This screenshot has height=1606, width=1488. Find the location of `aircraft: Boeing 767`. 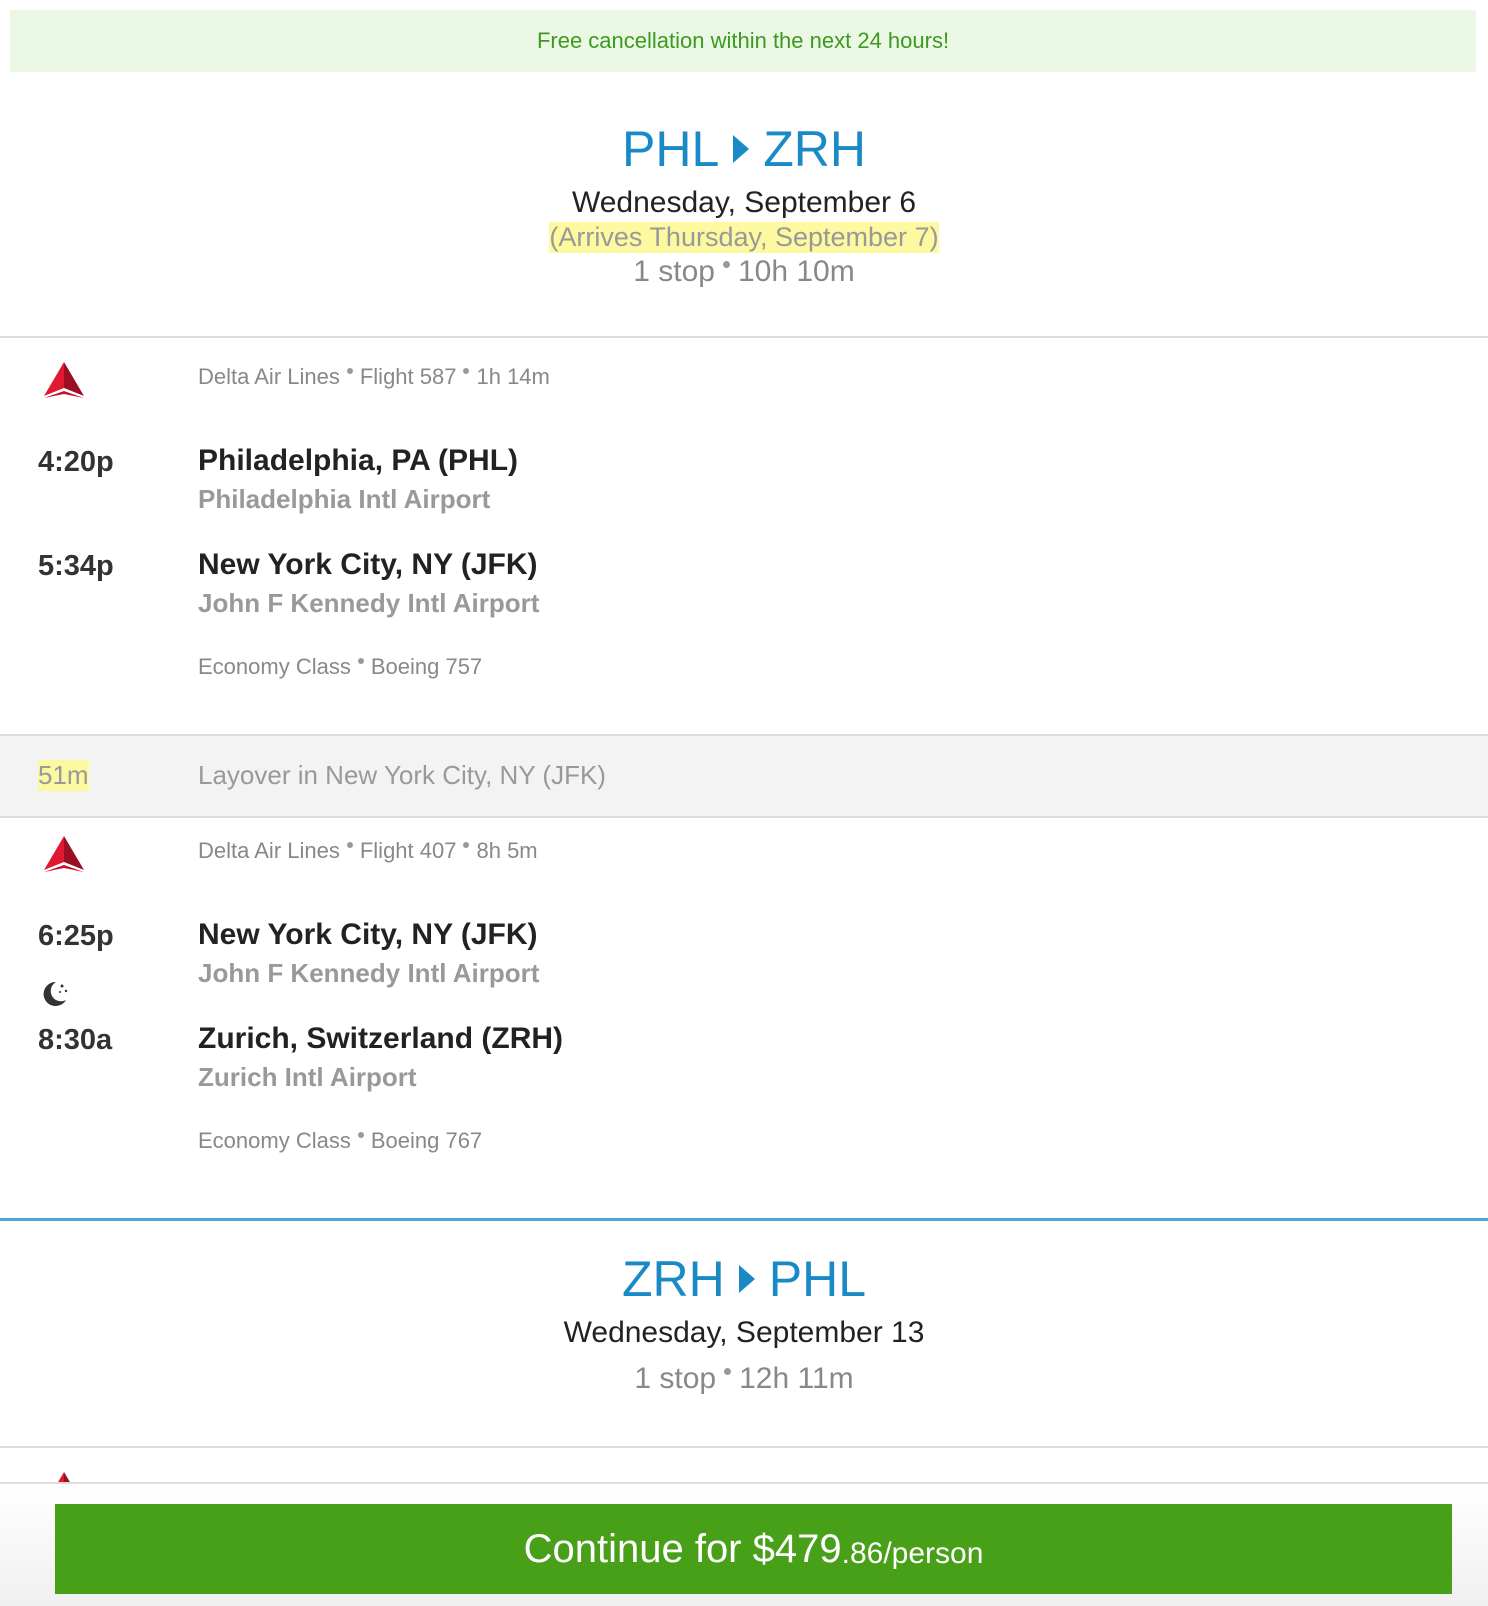

aircraft: Boeing 767 is located at coordinates (426, 1140).